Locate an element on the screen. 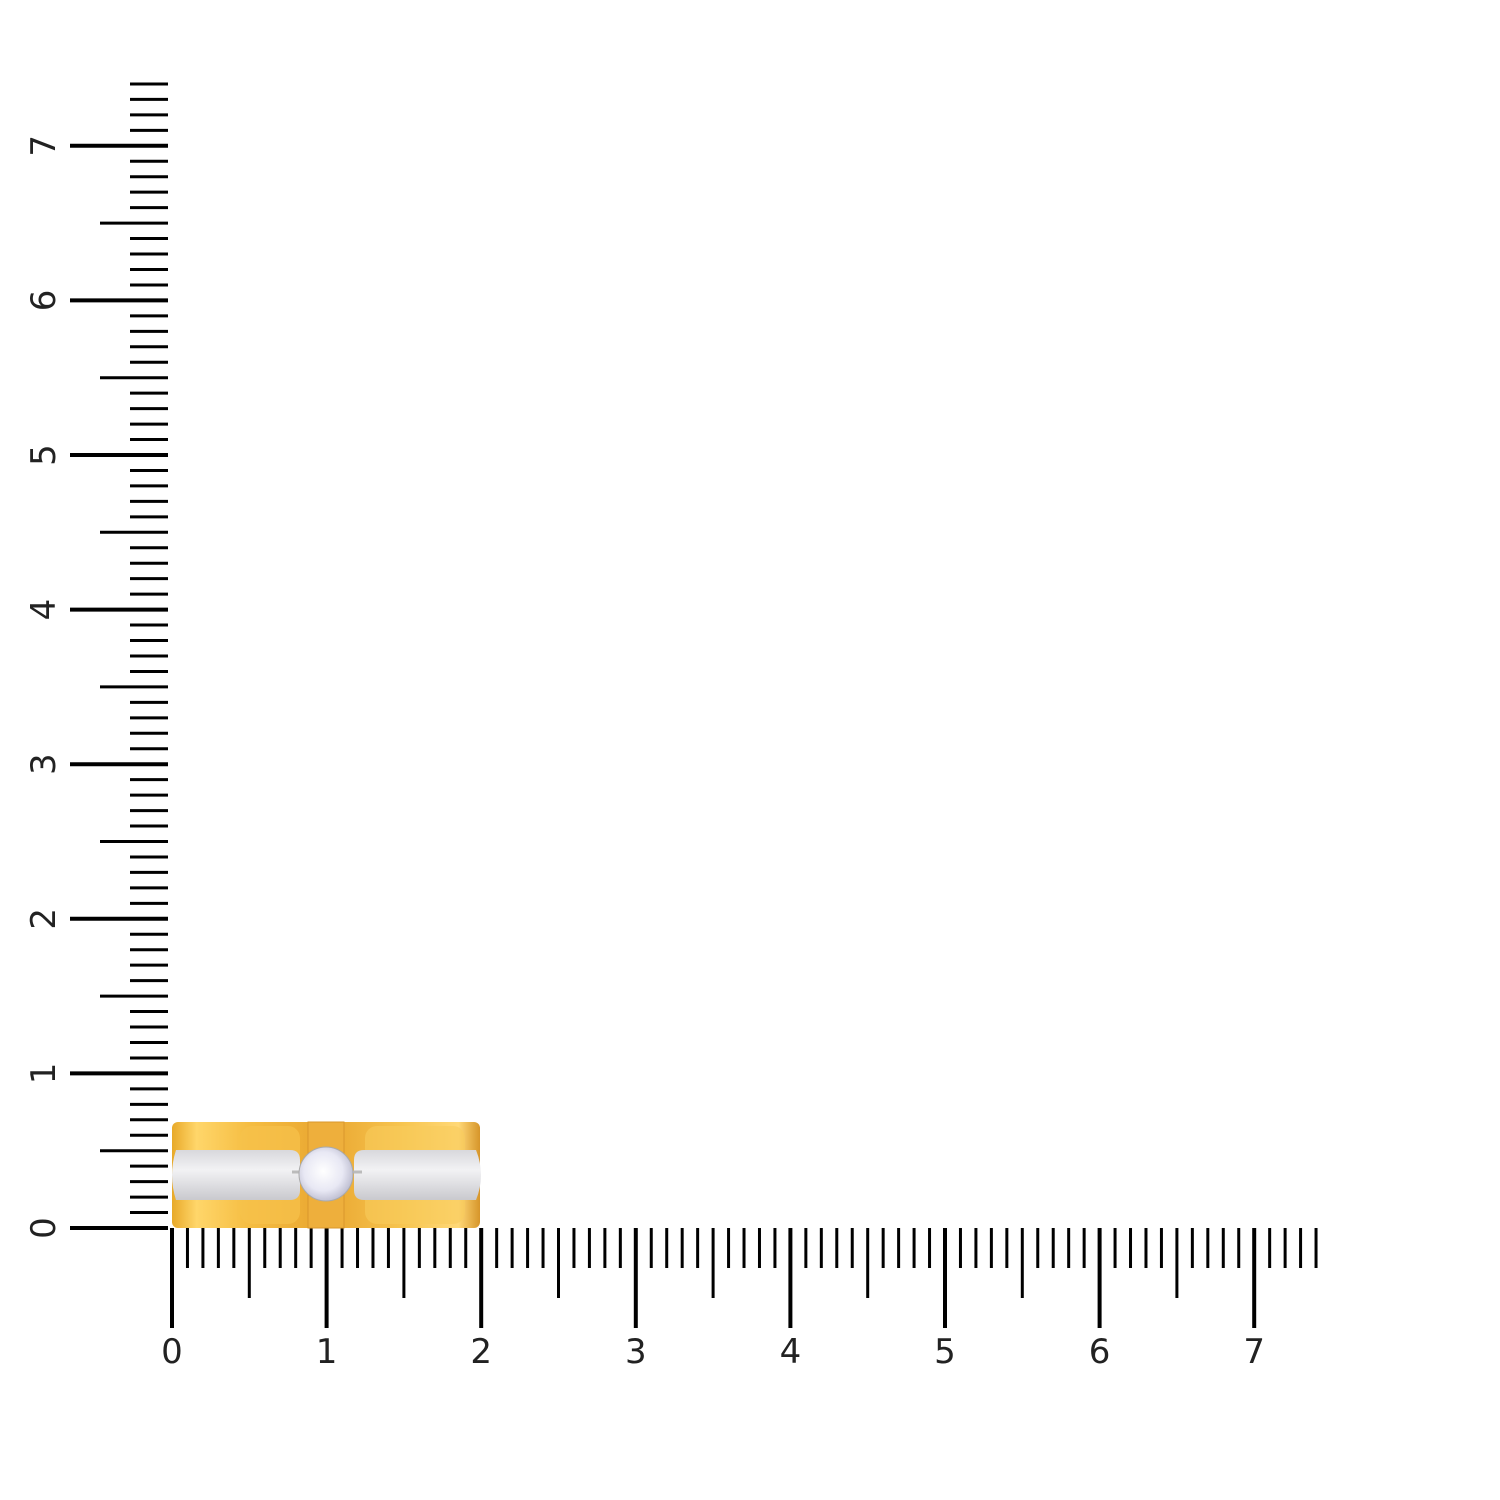  vertical-ruler-label: 5 is located at coordinates (44, 455).